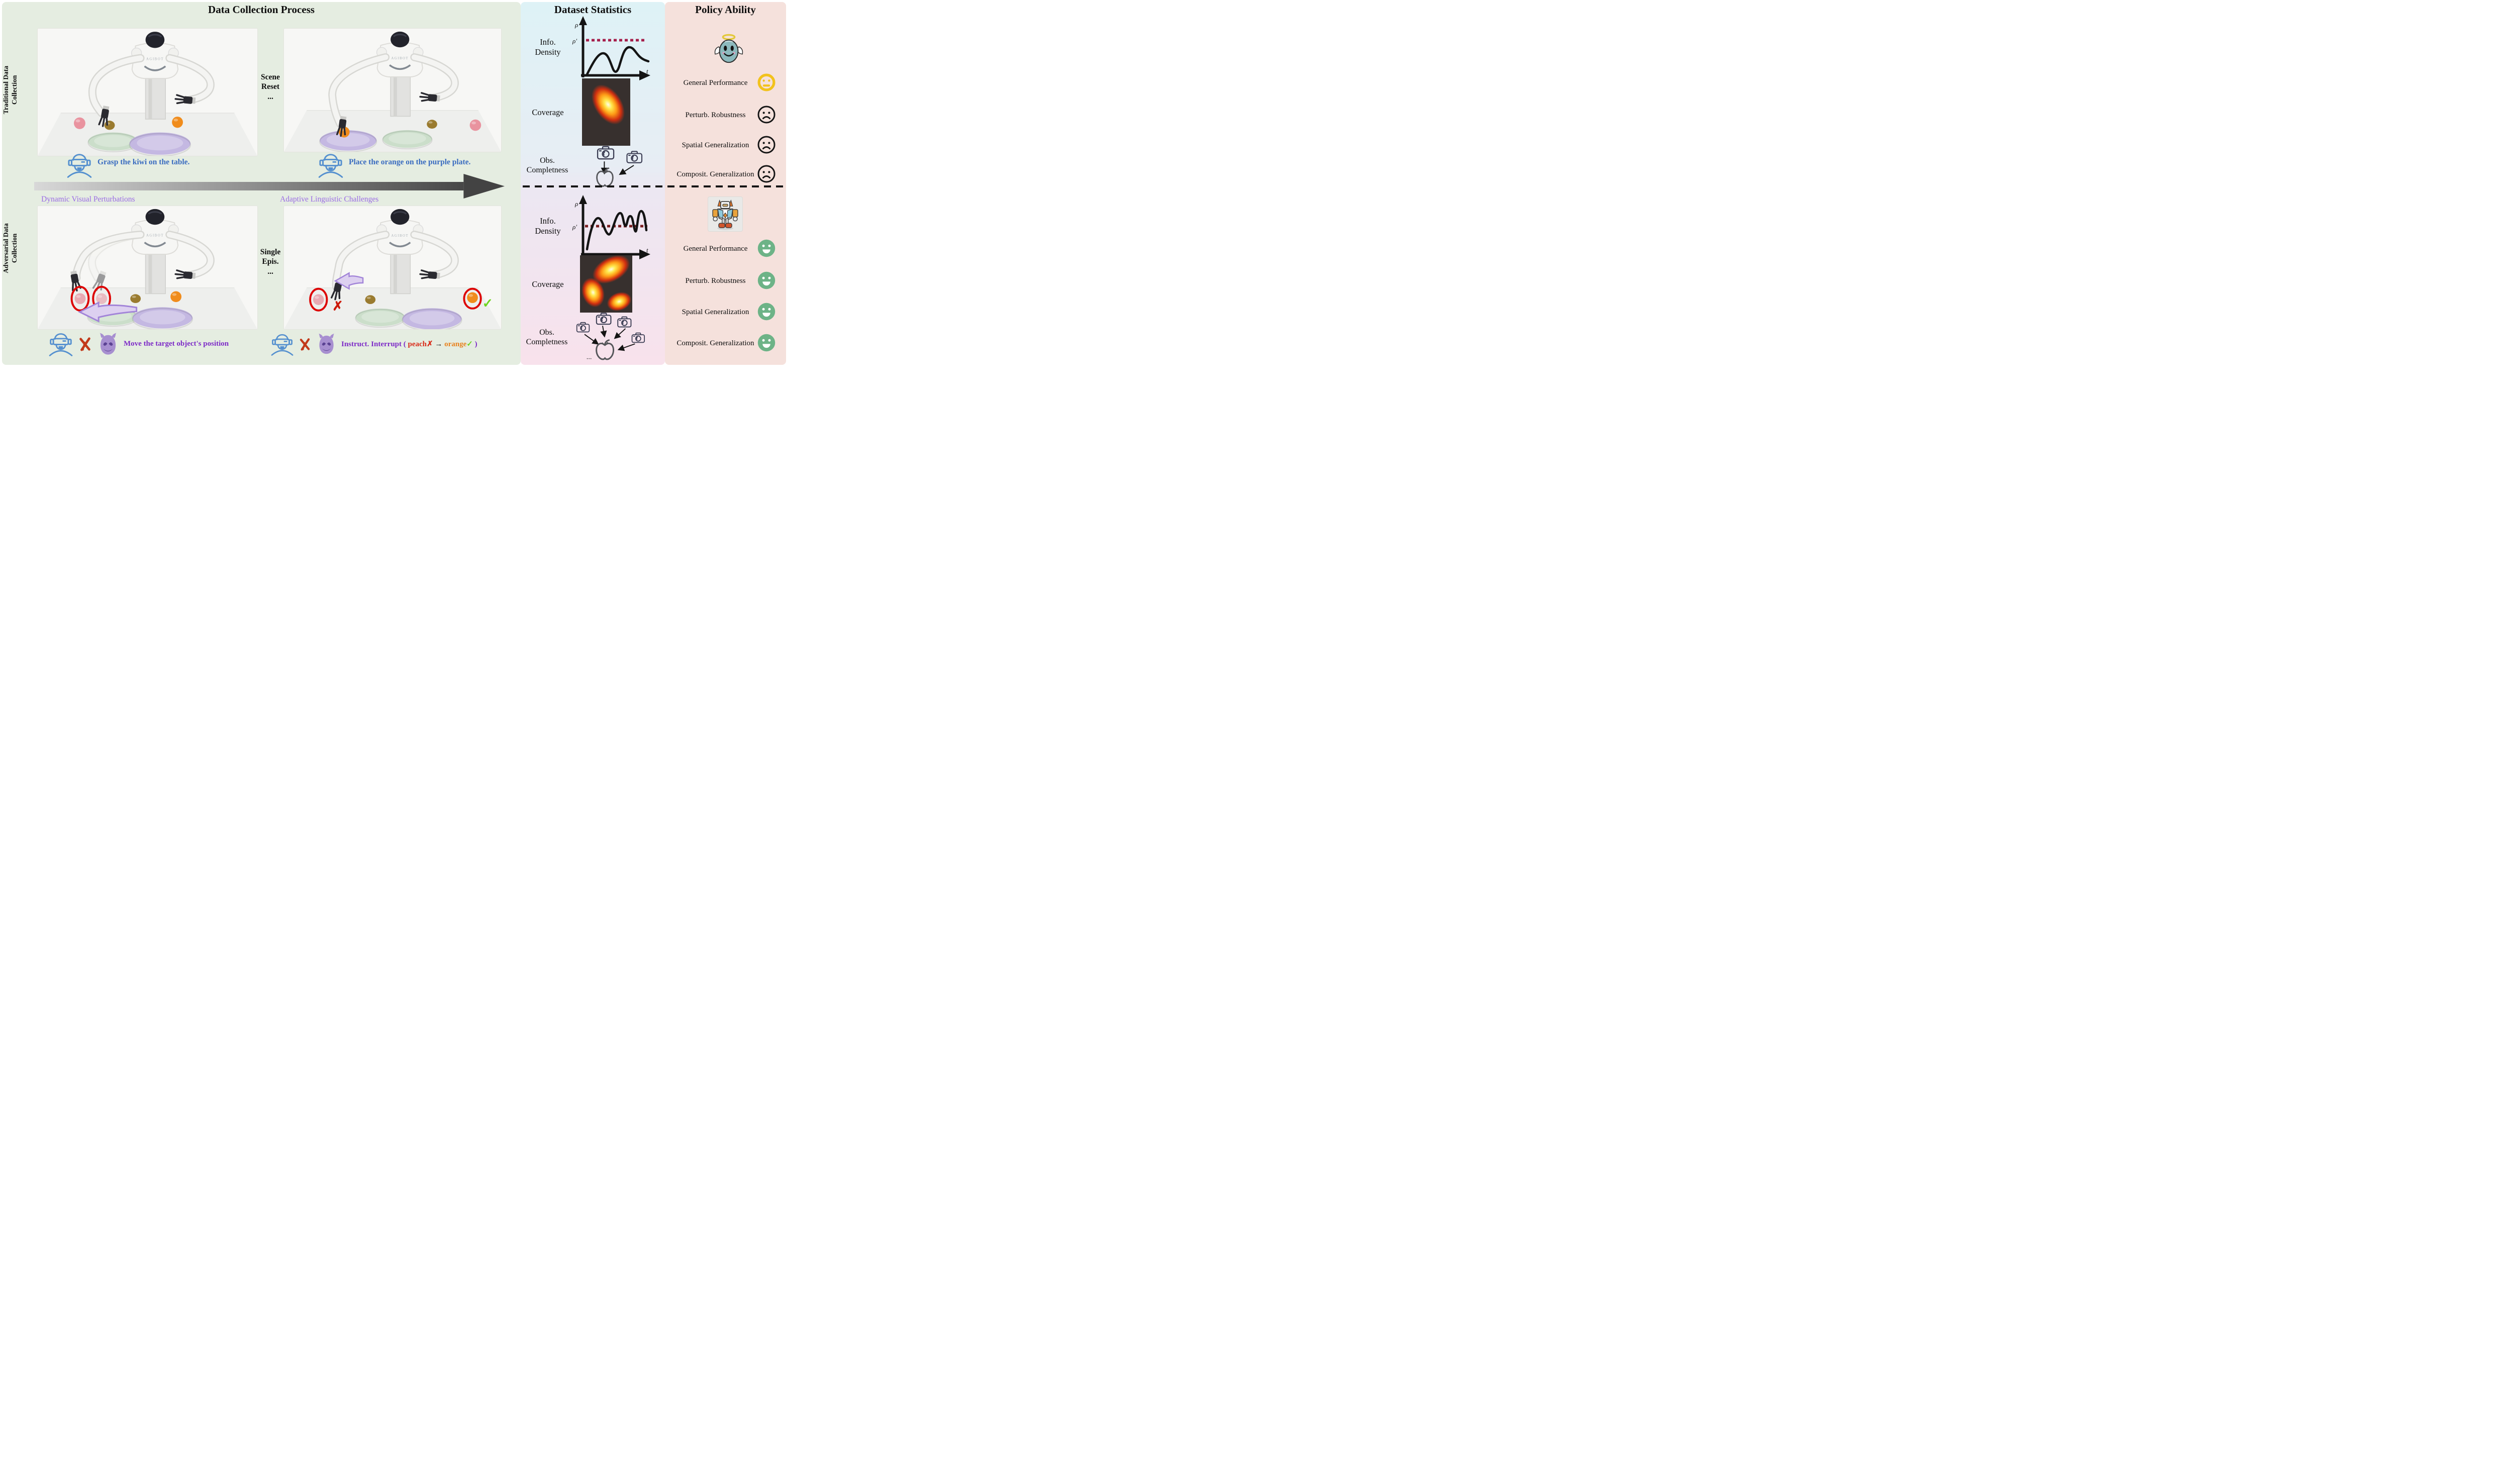 Image resolution: width=2513 pixels, height=1484 pixels. Describe the element at coordinates (729, 48) in the screenshot. I see `angel-face-icon` at that location.